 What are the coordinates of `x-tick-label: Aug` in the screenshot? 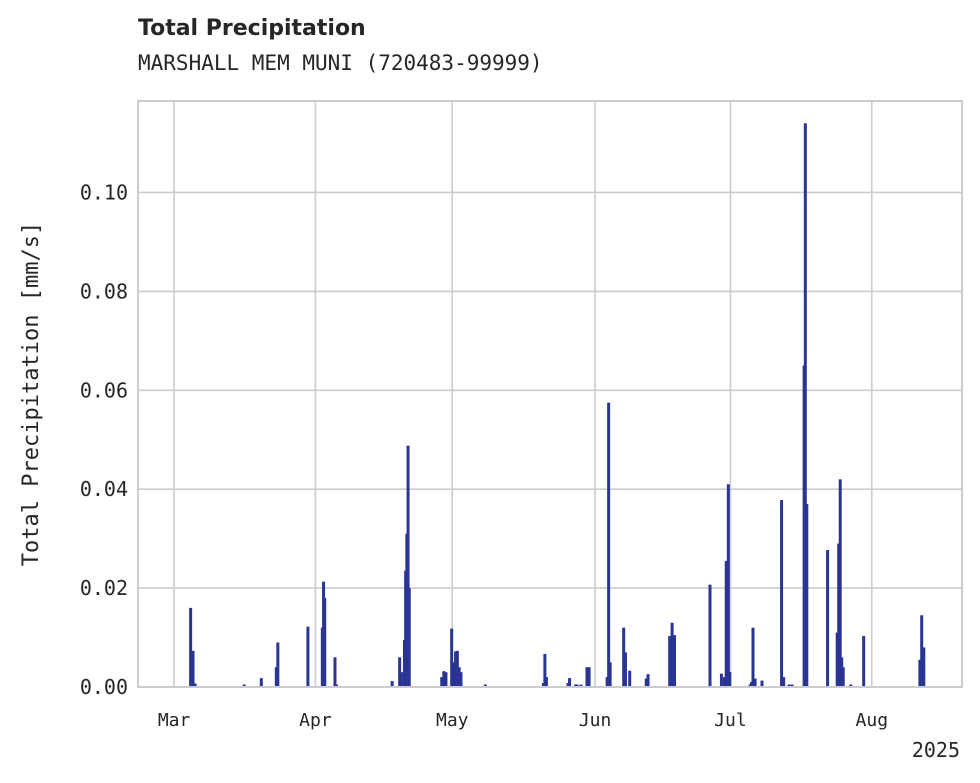 It's located at (872, 720).